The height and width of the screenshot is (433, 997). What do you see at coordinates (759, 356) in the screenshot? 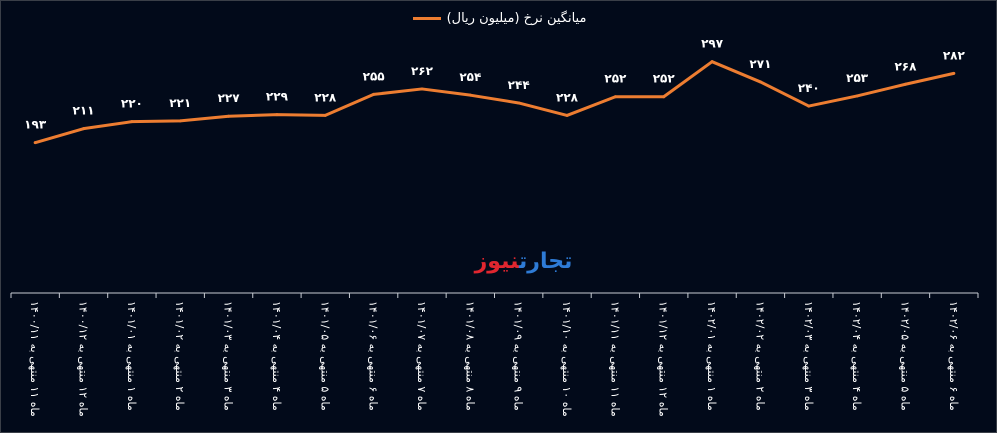
I see `x-tick-label: ماه ۲ منتهی به ۱۴۰۲/۰۲` at bounding box center [759, 356].